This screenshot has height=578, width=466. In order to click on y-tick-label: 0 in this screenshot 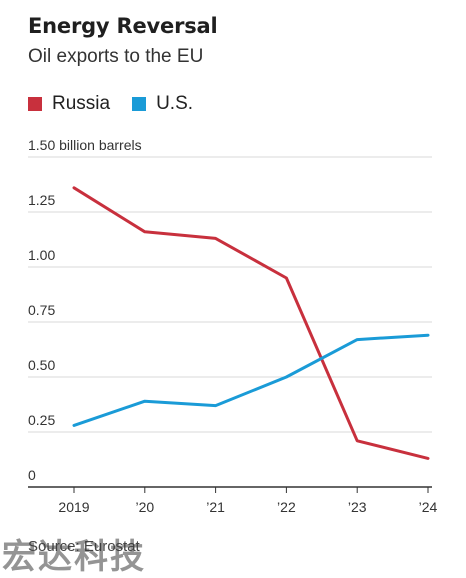, I will do `click(32, 475)`.